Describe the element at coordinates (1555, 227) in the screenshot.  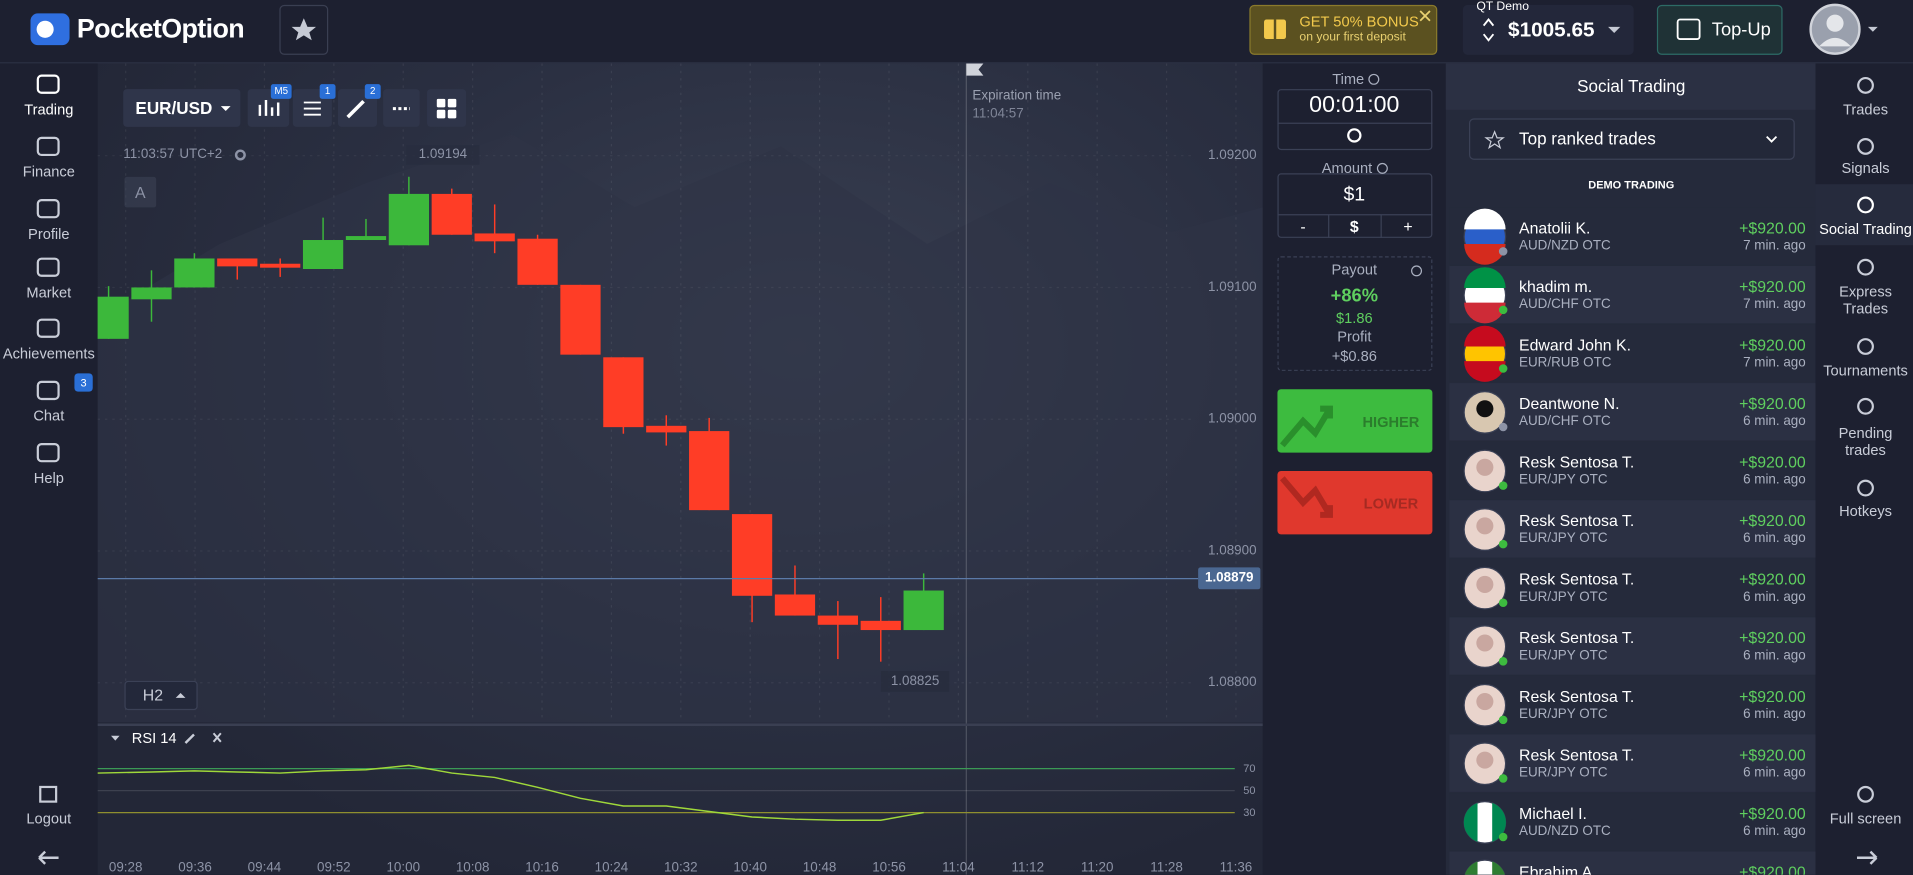
I see `trader-name: Anatolii K.` at that location.